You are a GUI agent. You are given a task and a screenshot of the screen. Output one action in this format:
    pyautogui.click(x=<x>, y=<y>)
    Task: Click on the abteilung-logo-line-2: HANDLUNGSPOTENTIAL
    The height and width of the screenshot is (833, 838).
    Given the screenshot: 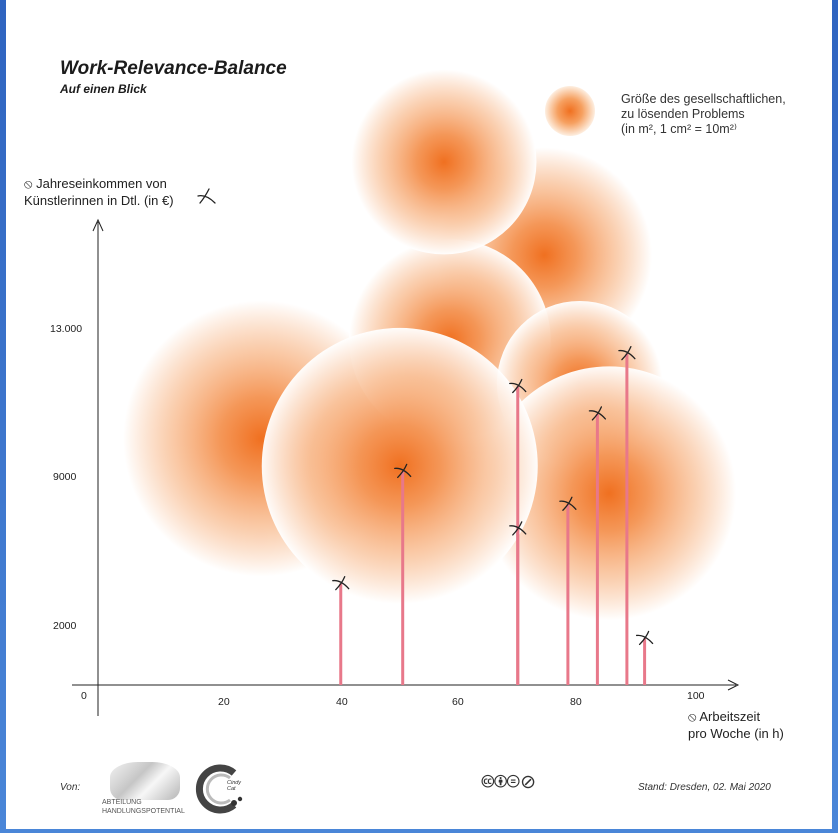 What is the action you would take?
    pyautogui.click(x=143, y=811)
    